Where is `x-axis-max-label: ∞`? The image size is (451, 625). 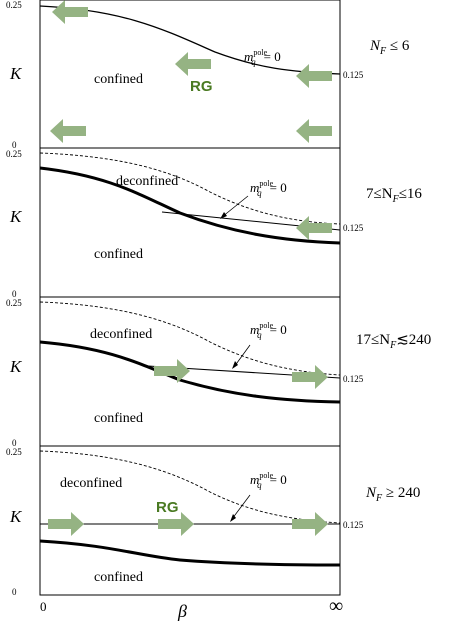 x-axis-max-label: ∞ is located at coordinates (336, 606).